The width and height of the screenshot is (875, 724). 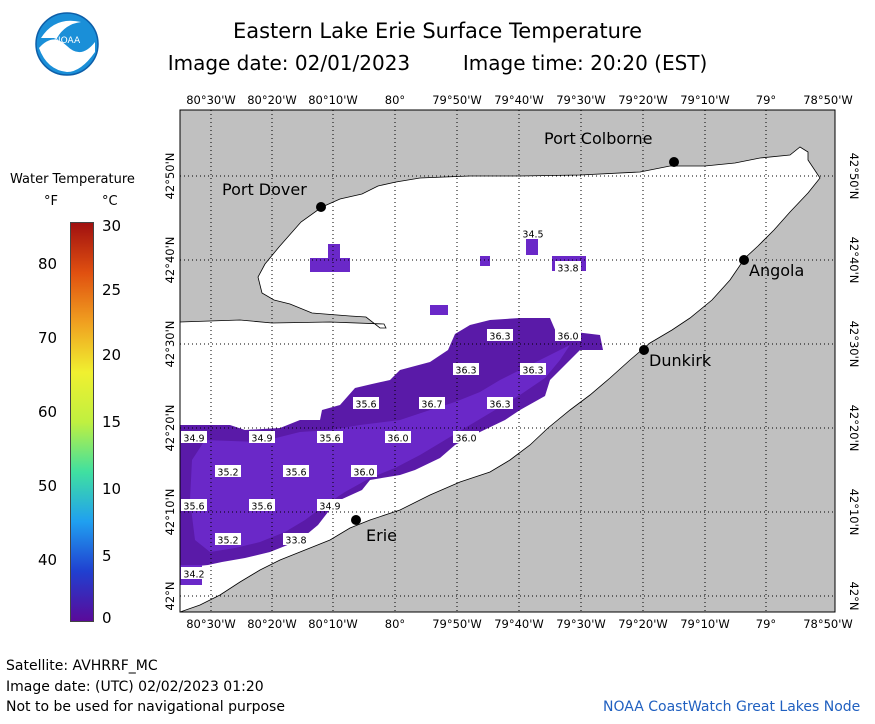 I want to click on credit-line: NOAA CoastWatch Great Lakes Node, so click(x=732, y=707).